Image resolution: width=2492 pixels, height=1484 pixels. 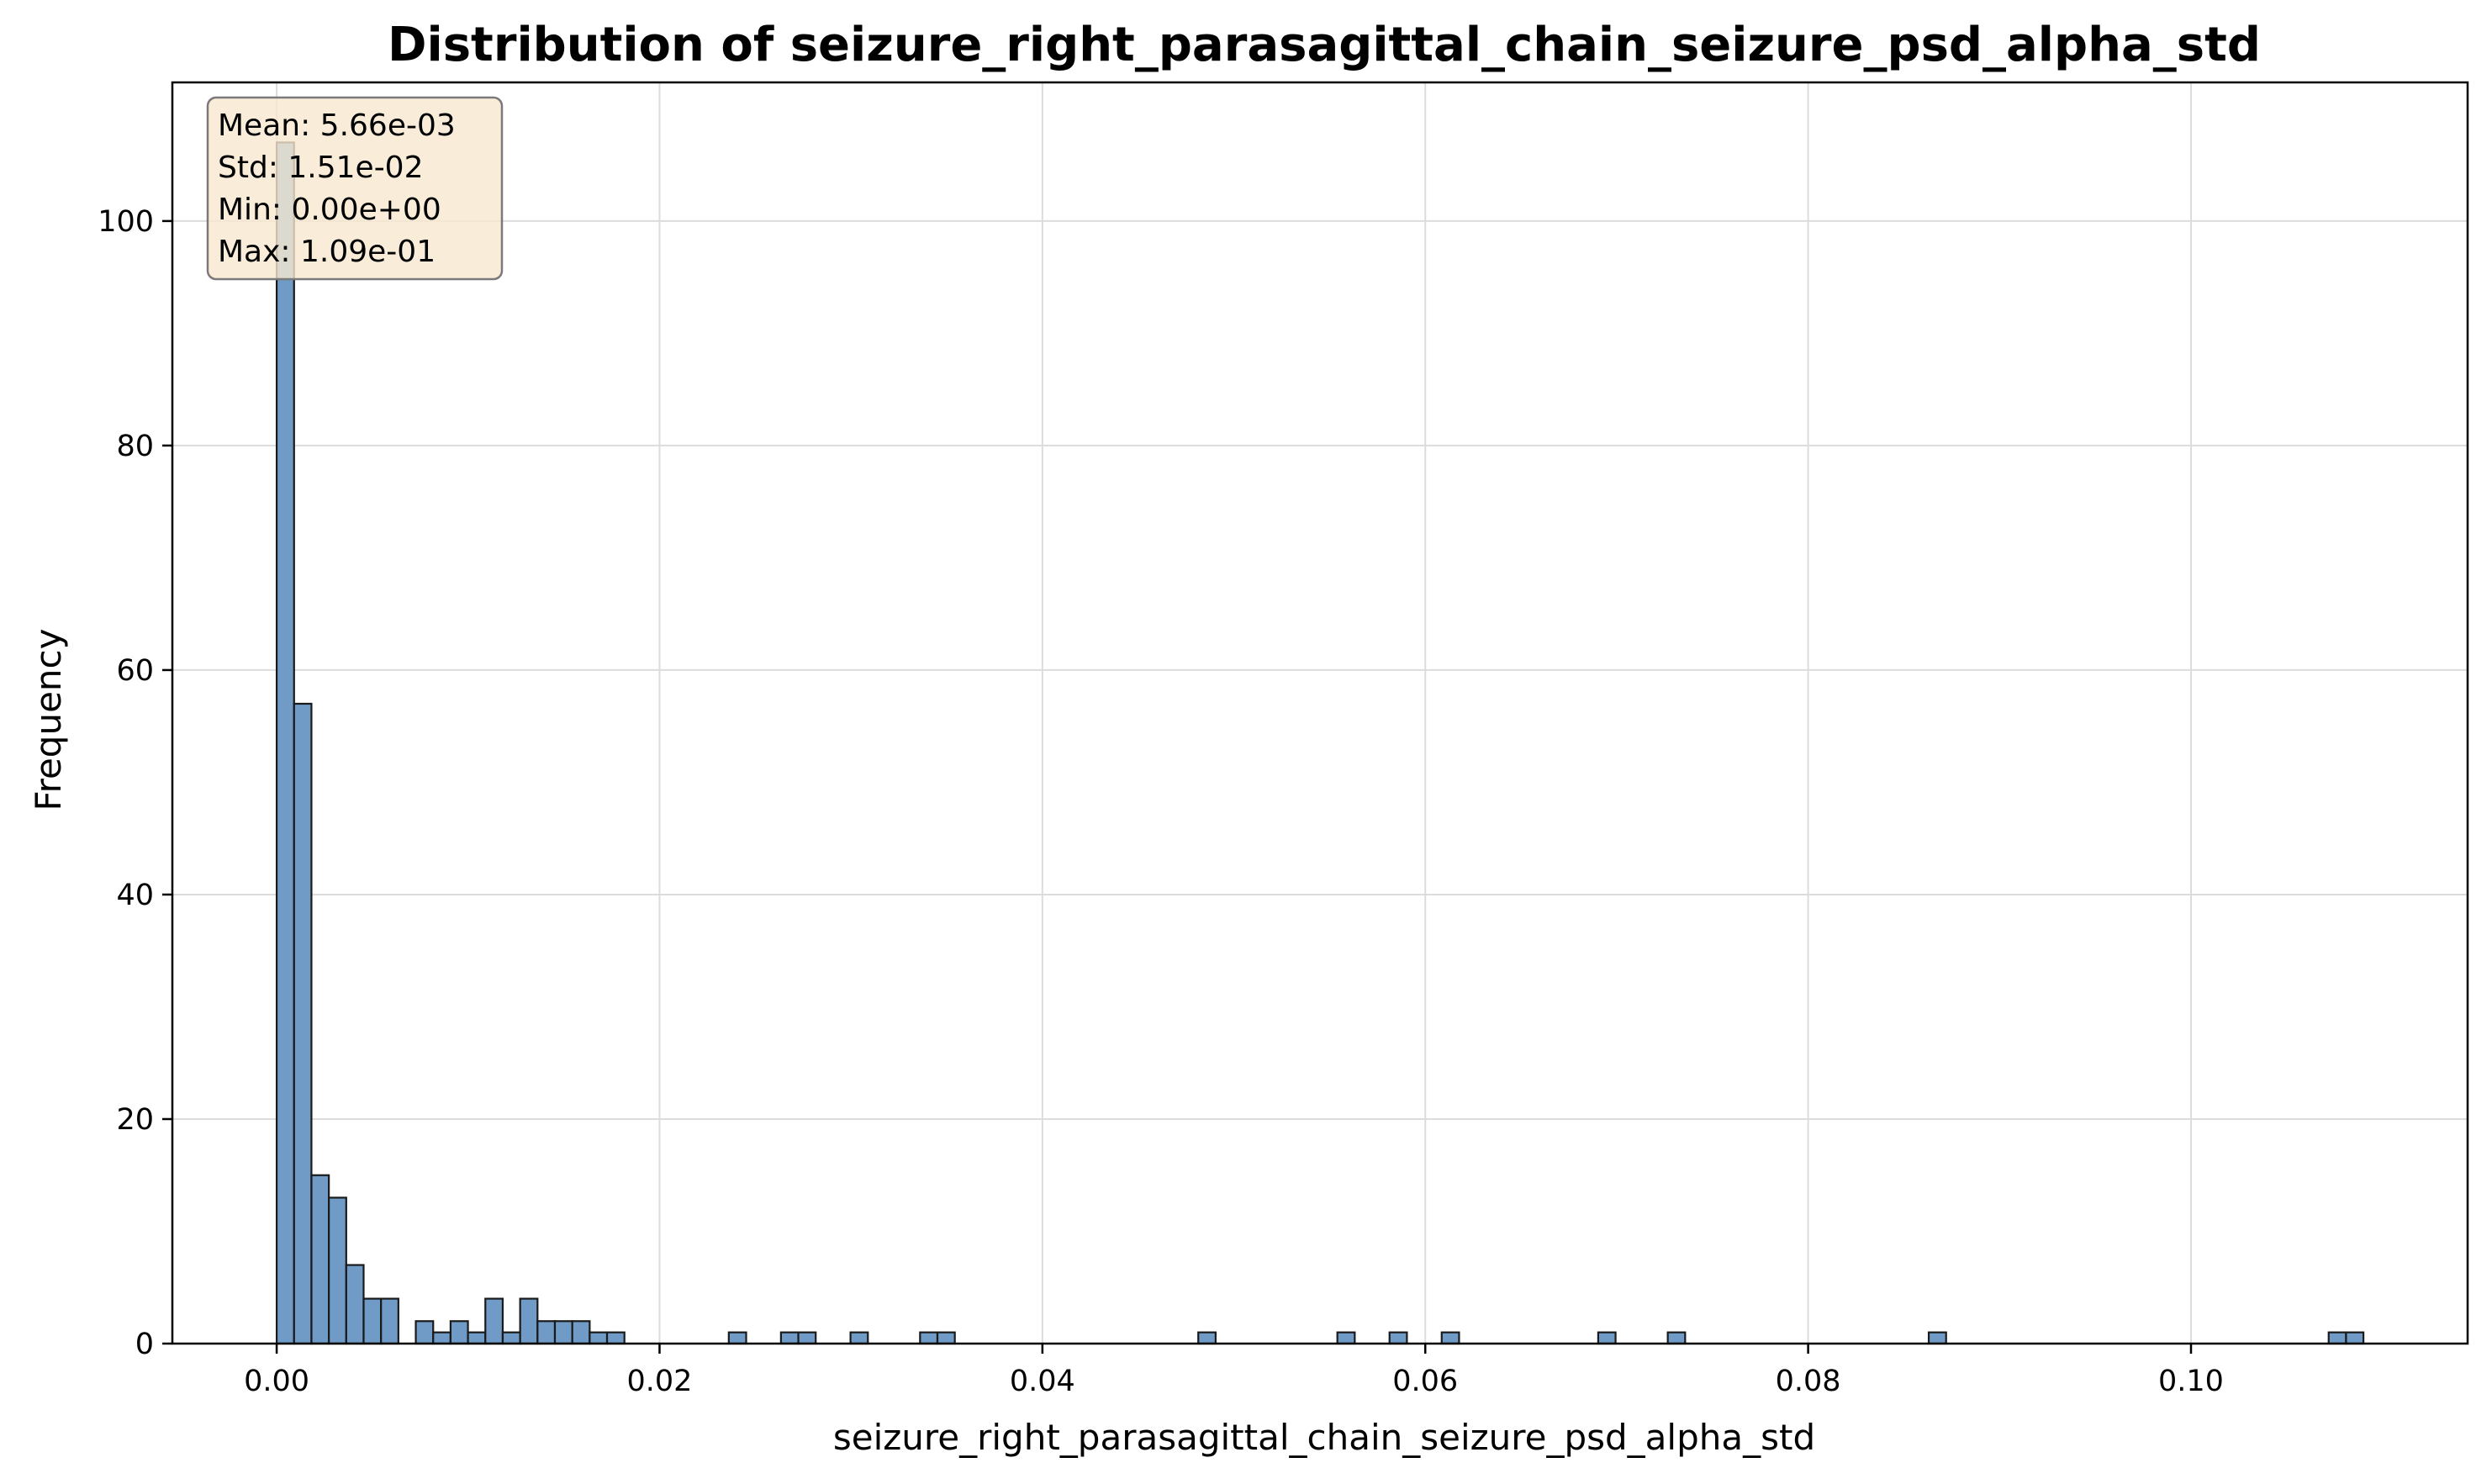 What do you see at coordinates (329, 210) in the screenshot?
I see `stats-min: Min: 0.00e+00` at bounding box center [329, 210].